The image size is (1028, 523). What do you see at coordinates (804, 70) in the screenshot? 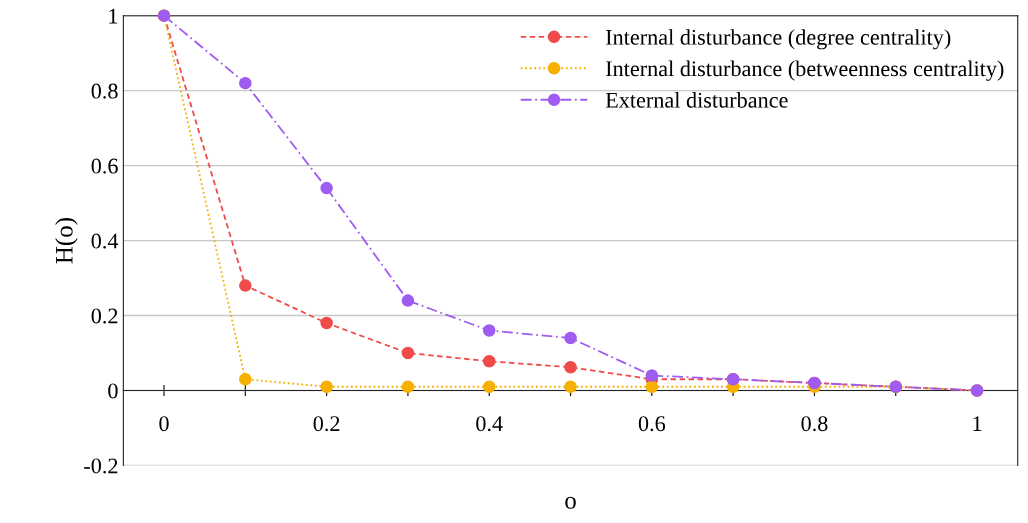
I see `legend-label: Internal disturbance (betweenness centrality)` at bounding box center [804, 70].